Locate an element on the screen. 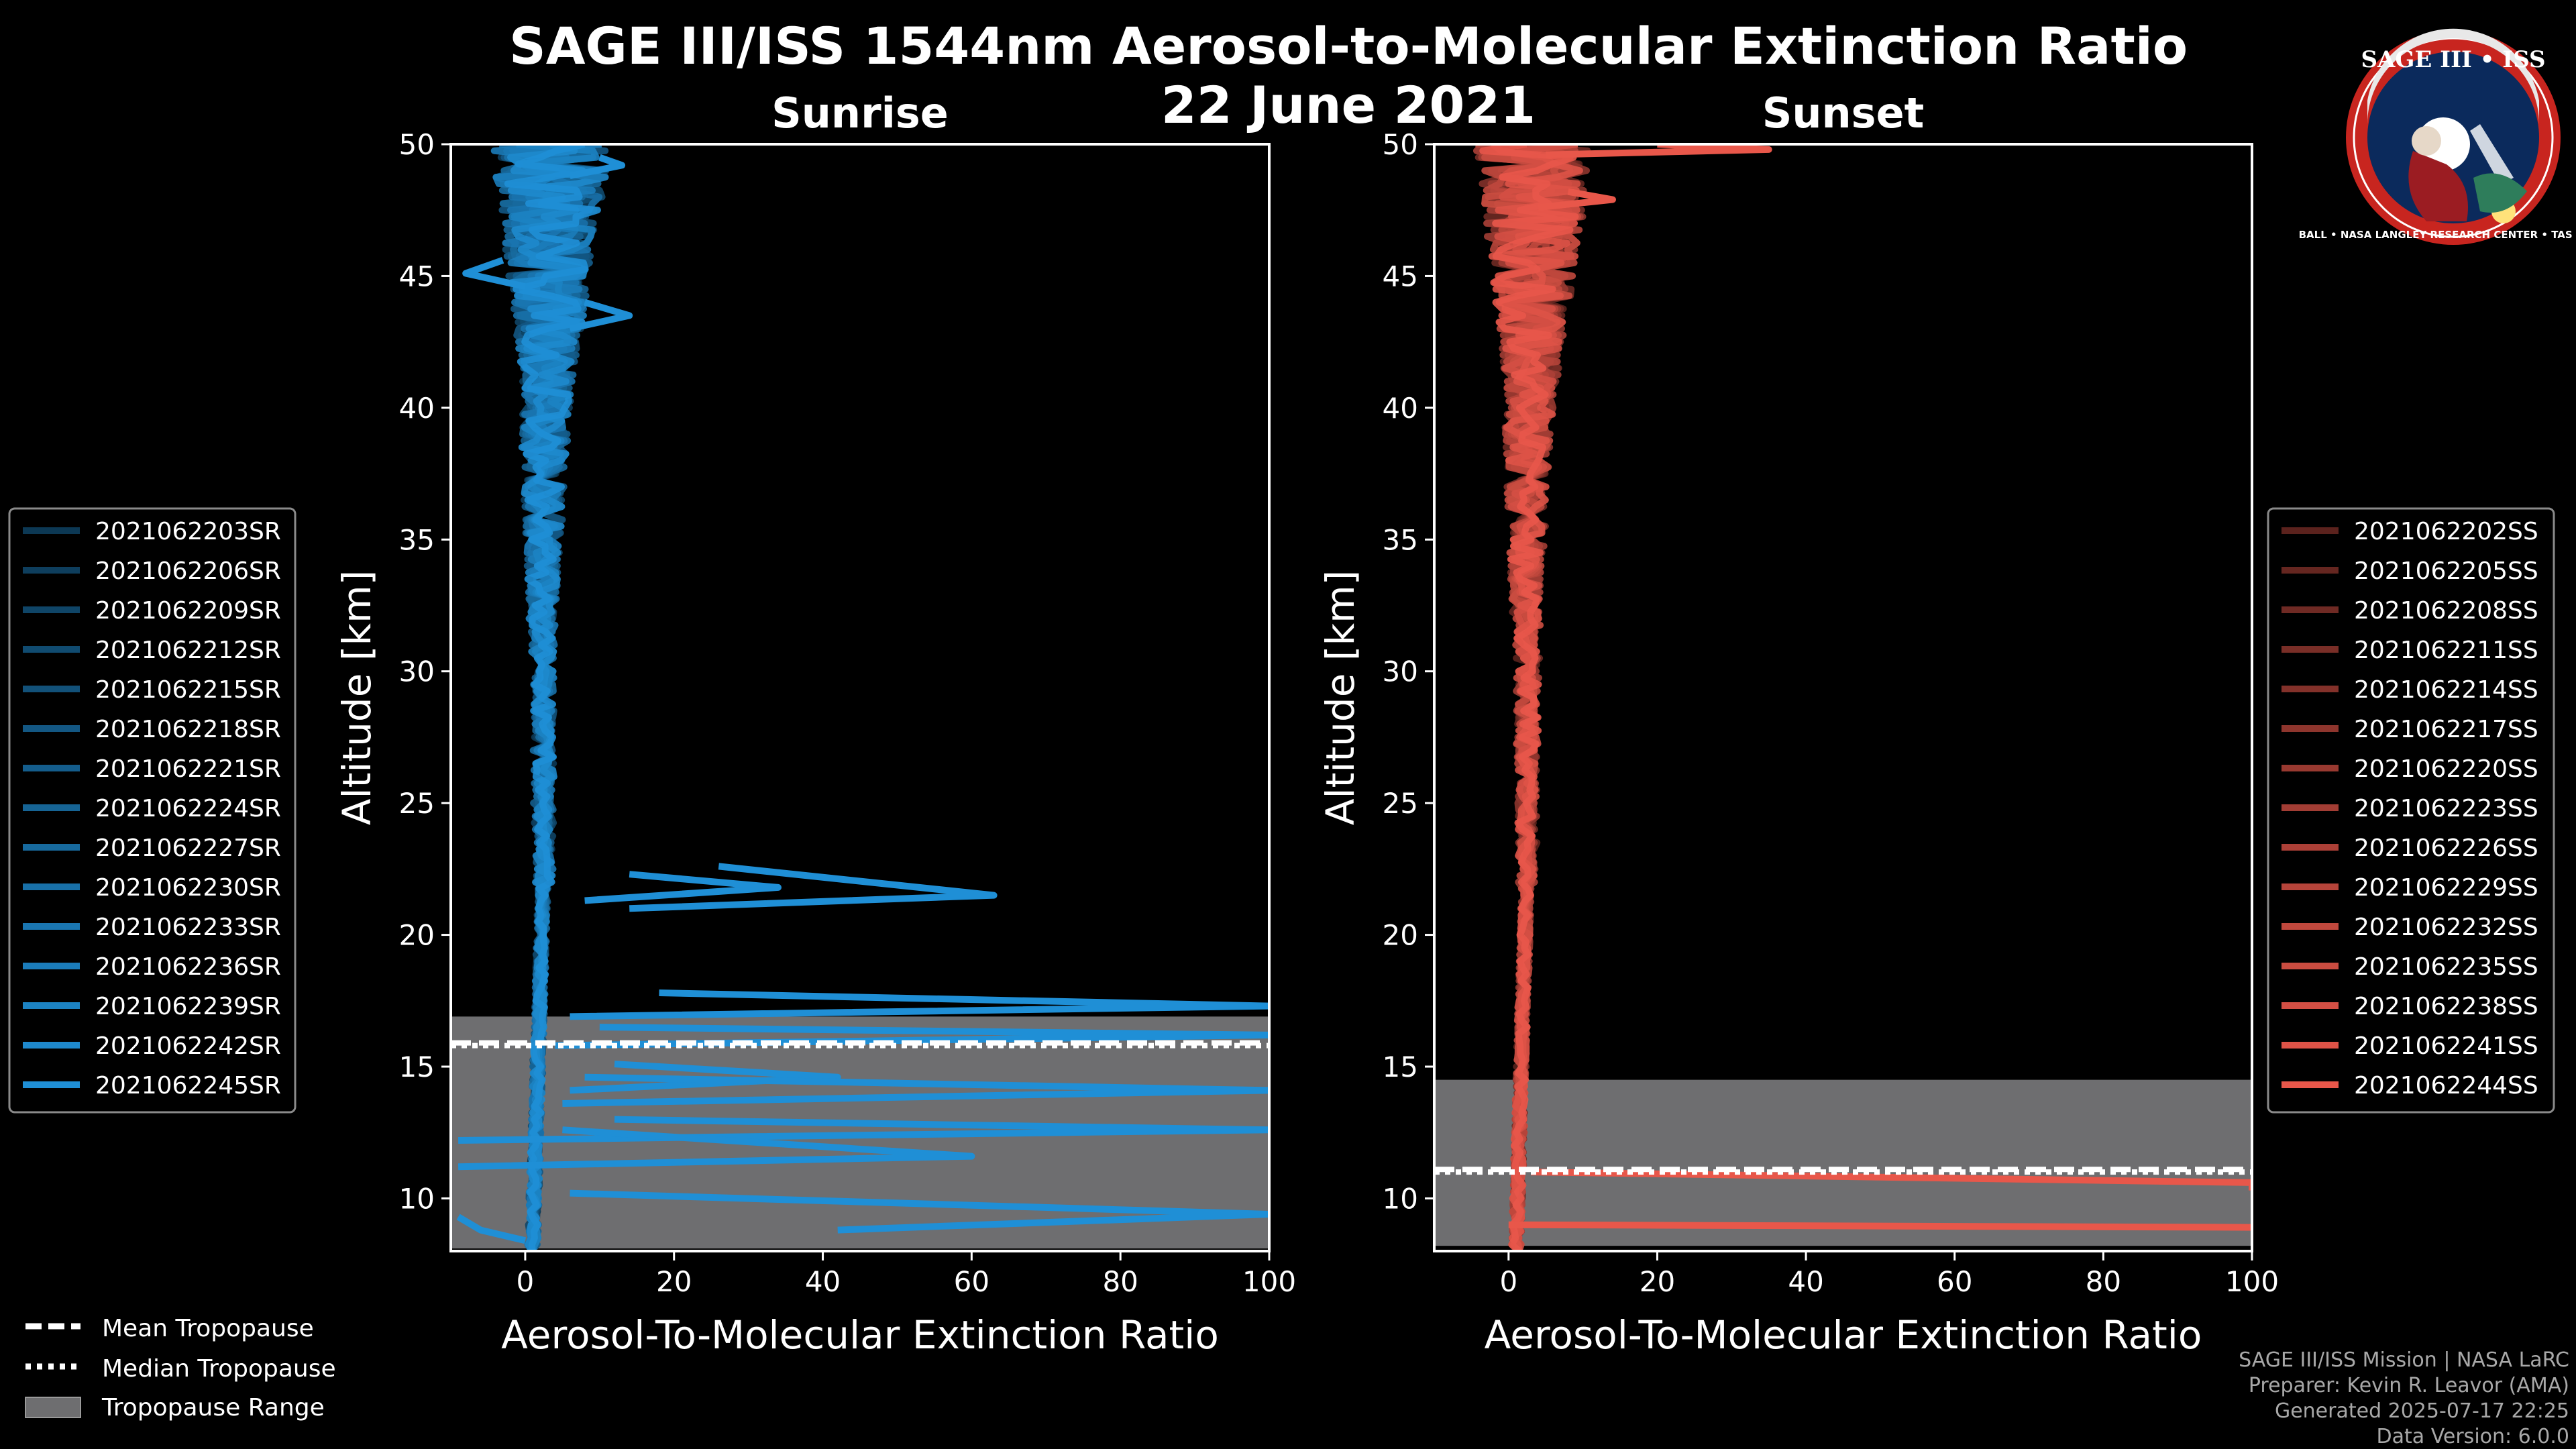 The image size is (2576, 1449). sunset-ylabel: Altitude [km] is located at coordinates (1340, 697).